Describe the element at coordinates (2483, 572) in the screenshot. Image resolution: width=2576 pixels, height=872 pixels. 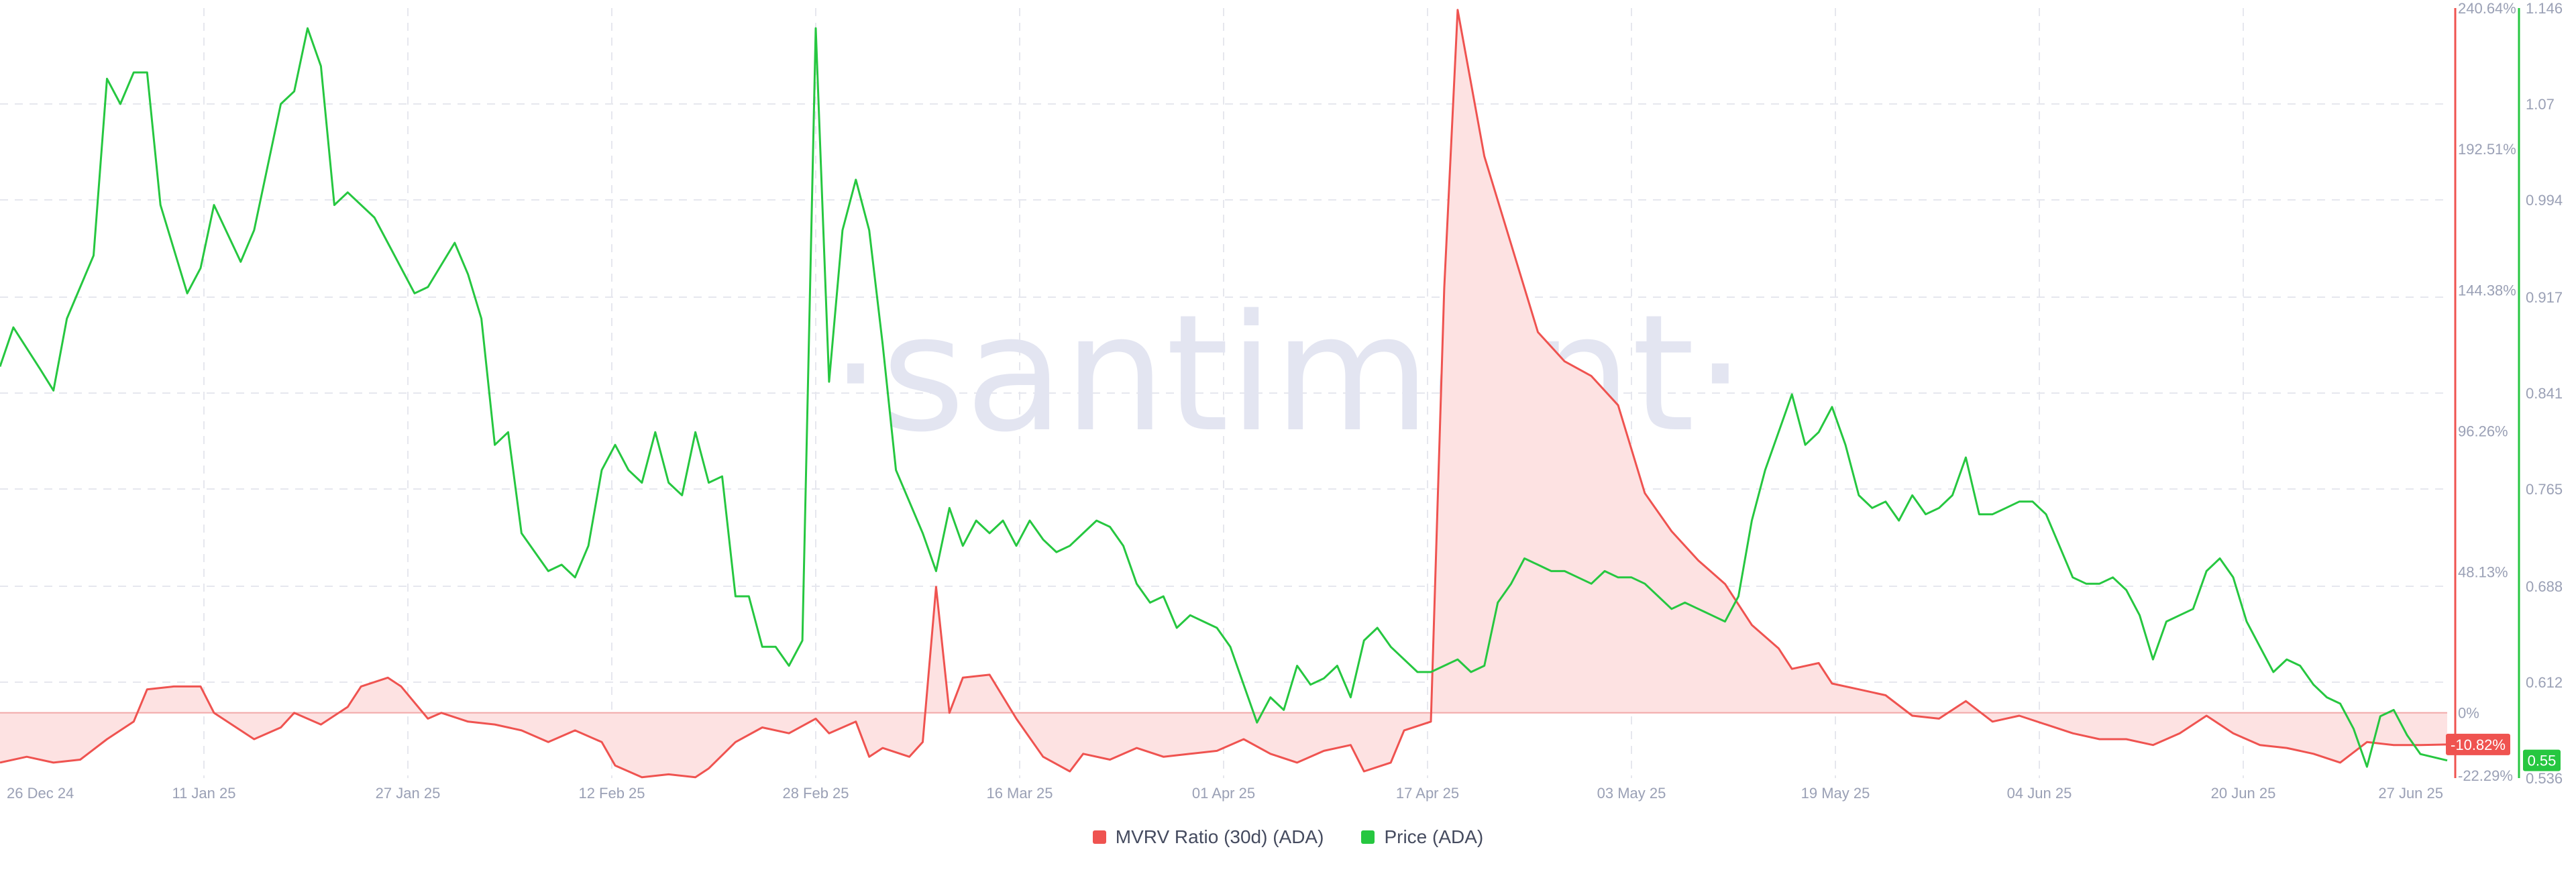
I see `mvrv-tick-label: 48.13%` at that location.